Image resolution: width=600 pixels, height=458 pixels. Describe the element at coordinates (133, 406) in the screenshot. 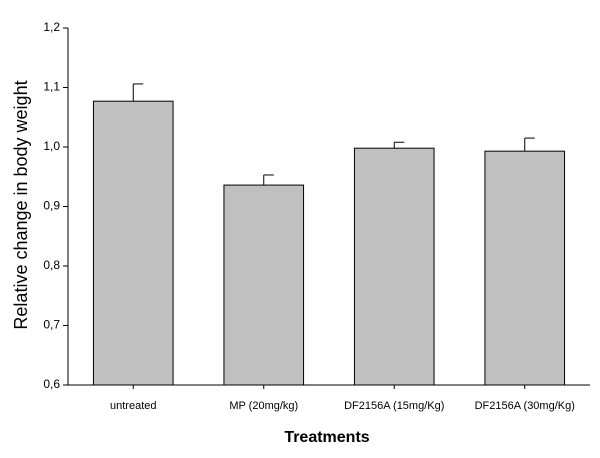

I see `x-tick-label: untreated` at that location.